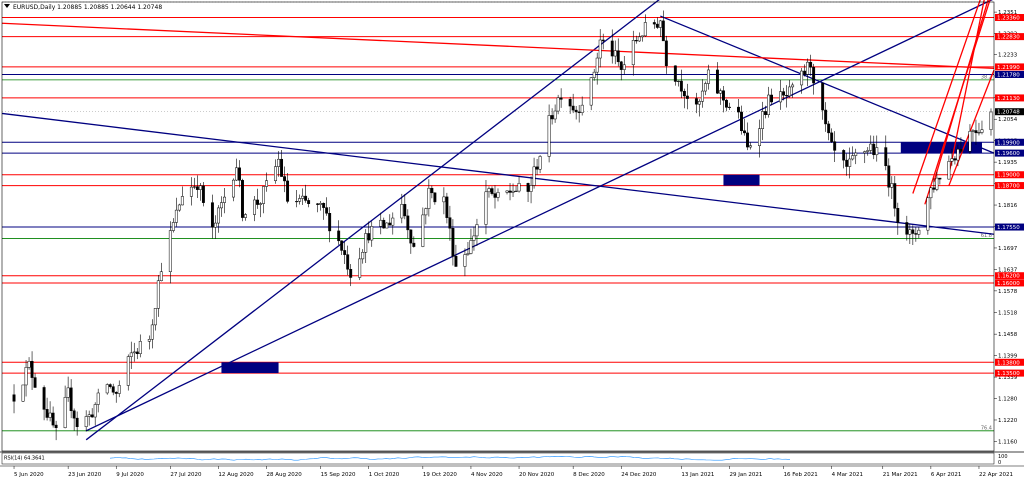 This screenshot has width=1024, height=483. What do you see at coordinates (745, 475) in the screenshot?
I see `x-tick-label: 29 Jan 2021` at bounding box center [745, 475].